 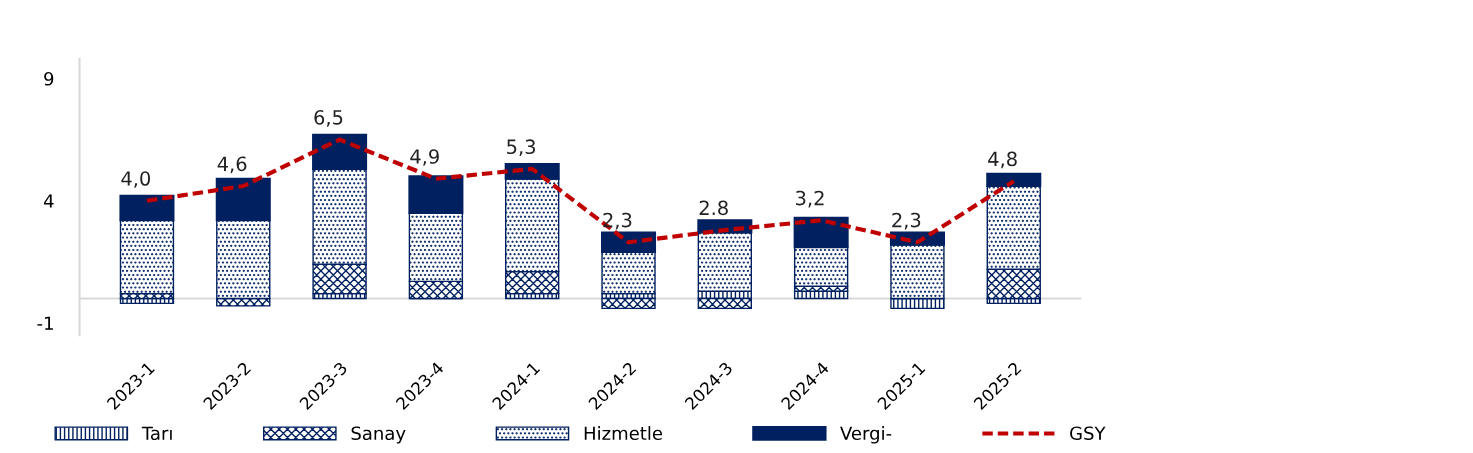 I want to click on y-tick-label: -1, so click(x=45, y=323).